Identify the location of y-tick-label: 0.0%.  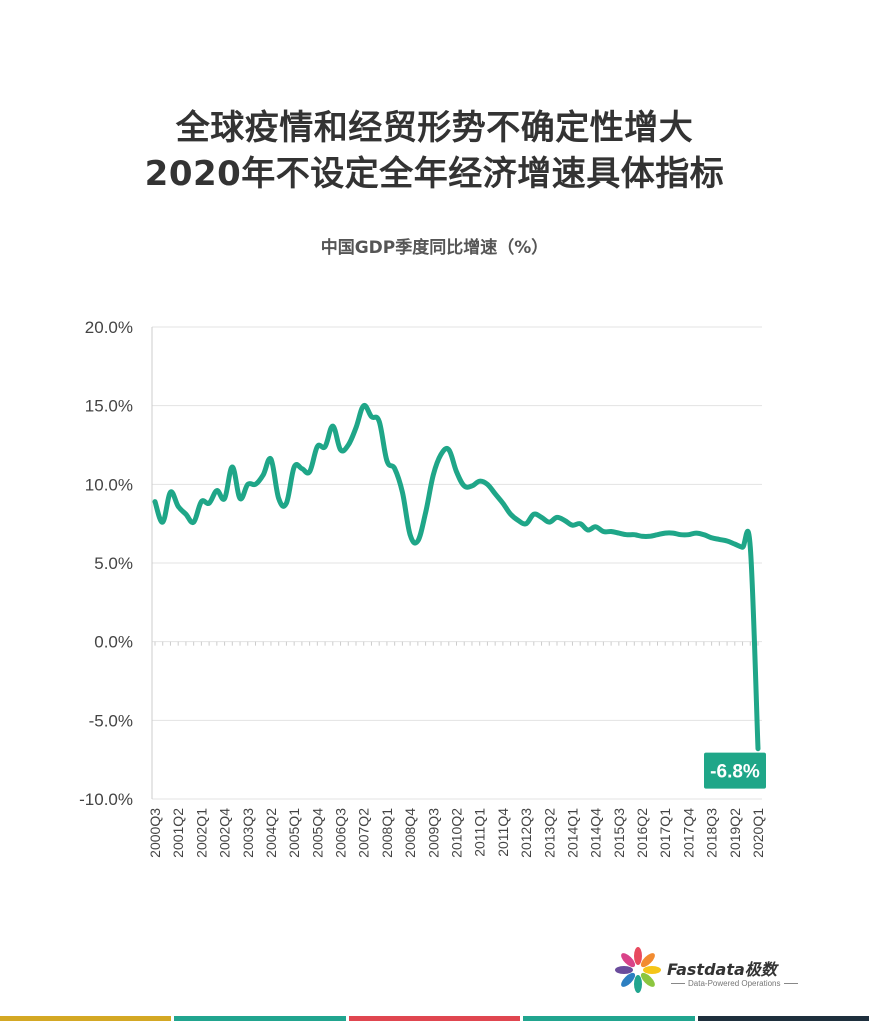
(113, 642).